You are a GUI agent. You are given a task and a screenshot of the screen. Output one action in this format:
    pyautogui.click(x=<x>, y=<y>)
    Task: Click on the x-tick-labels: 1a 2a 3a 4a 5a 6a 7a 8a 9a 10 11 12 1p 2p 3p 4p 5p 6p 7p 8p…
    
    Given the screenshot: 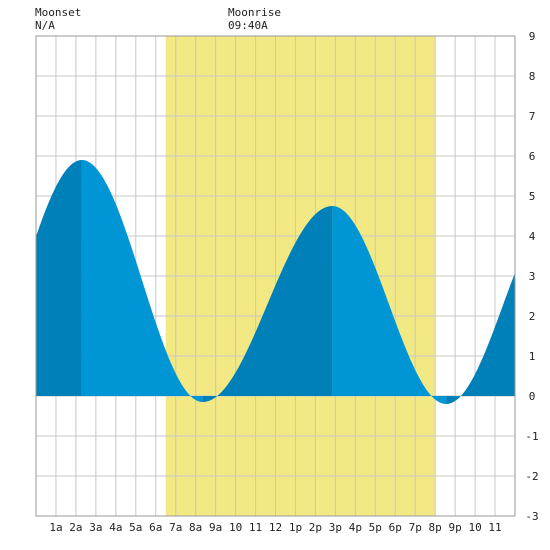 What is the action you would take?
    pyautogui.click(x=275, y=527)
    